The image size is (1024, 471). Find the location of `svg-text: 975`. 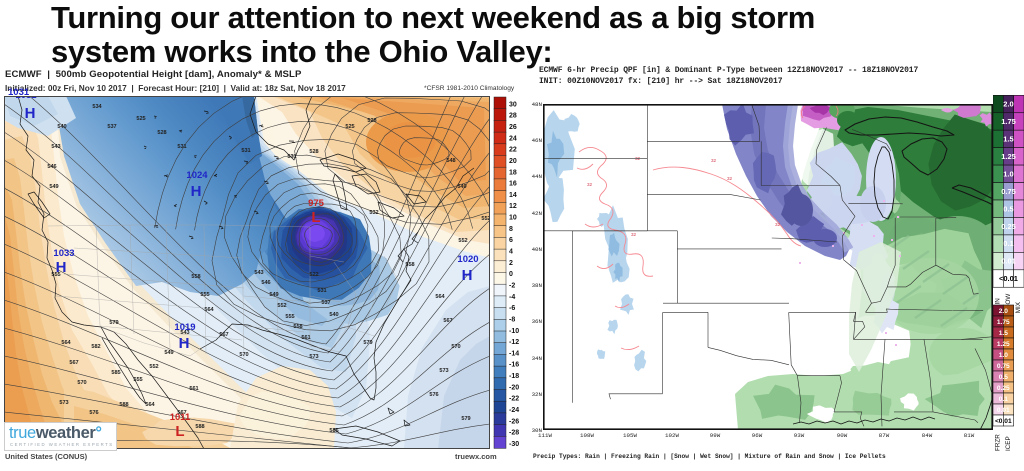

svg-text: 975 is located at coordinates (316, 203).